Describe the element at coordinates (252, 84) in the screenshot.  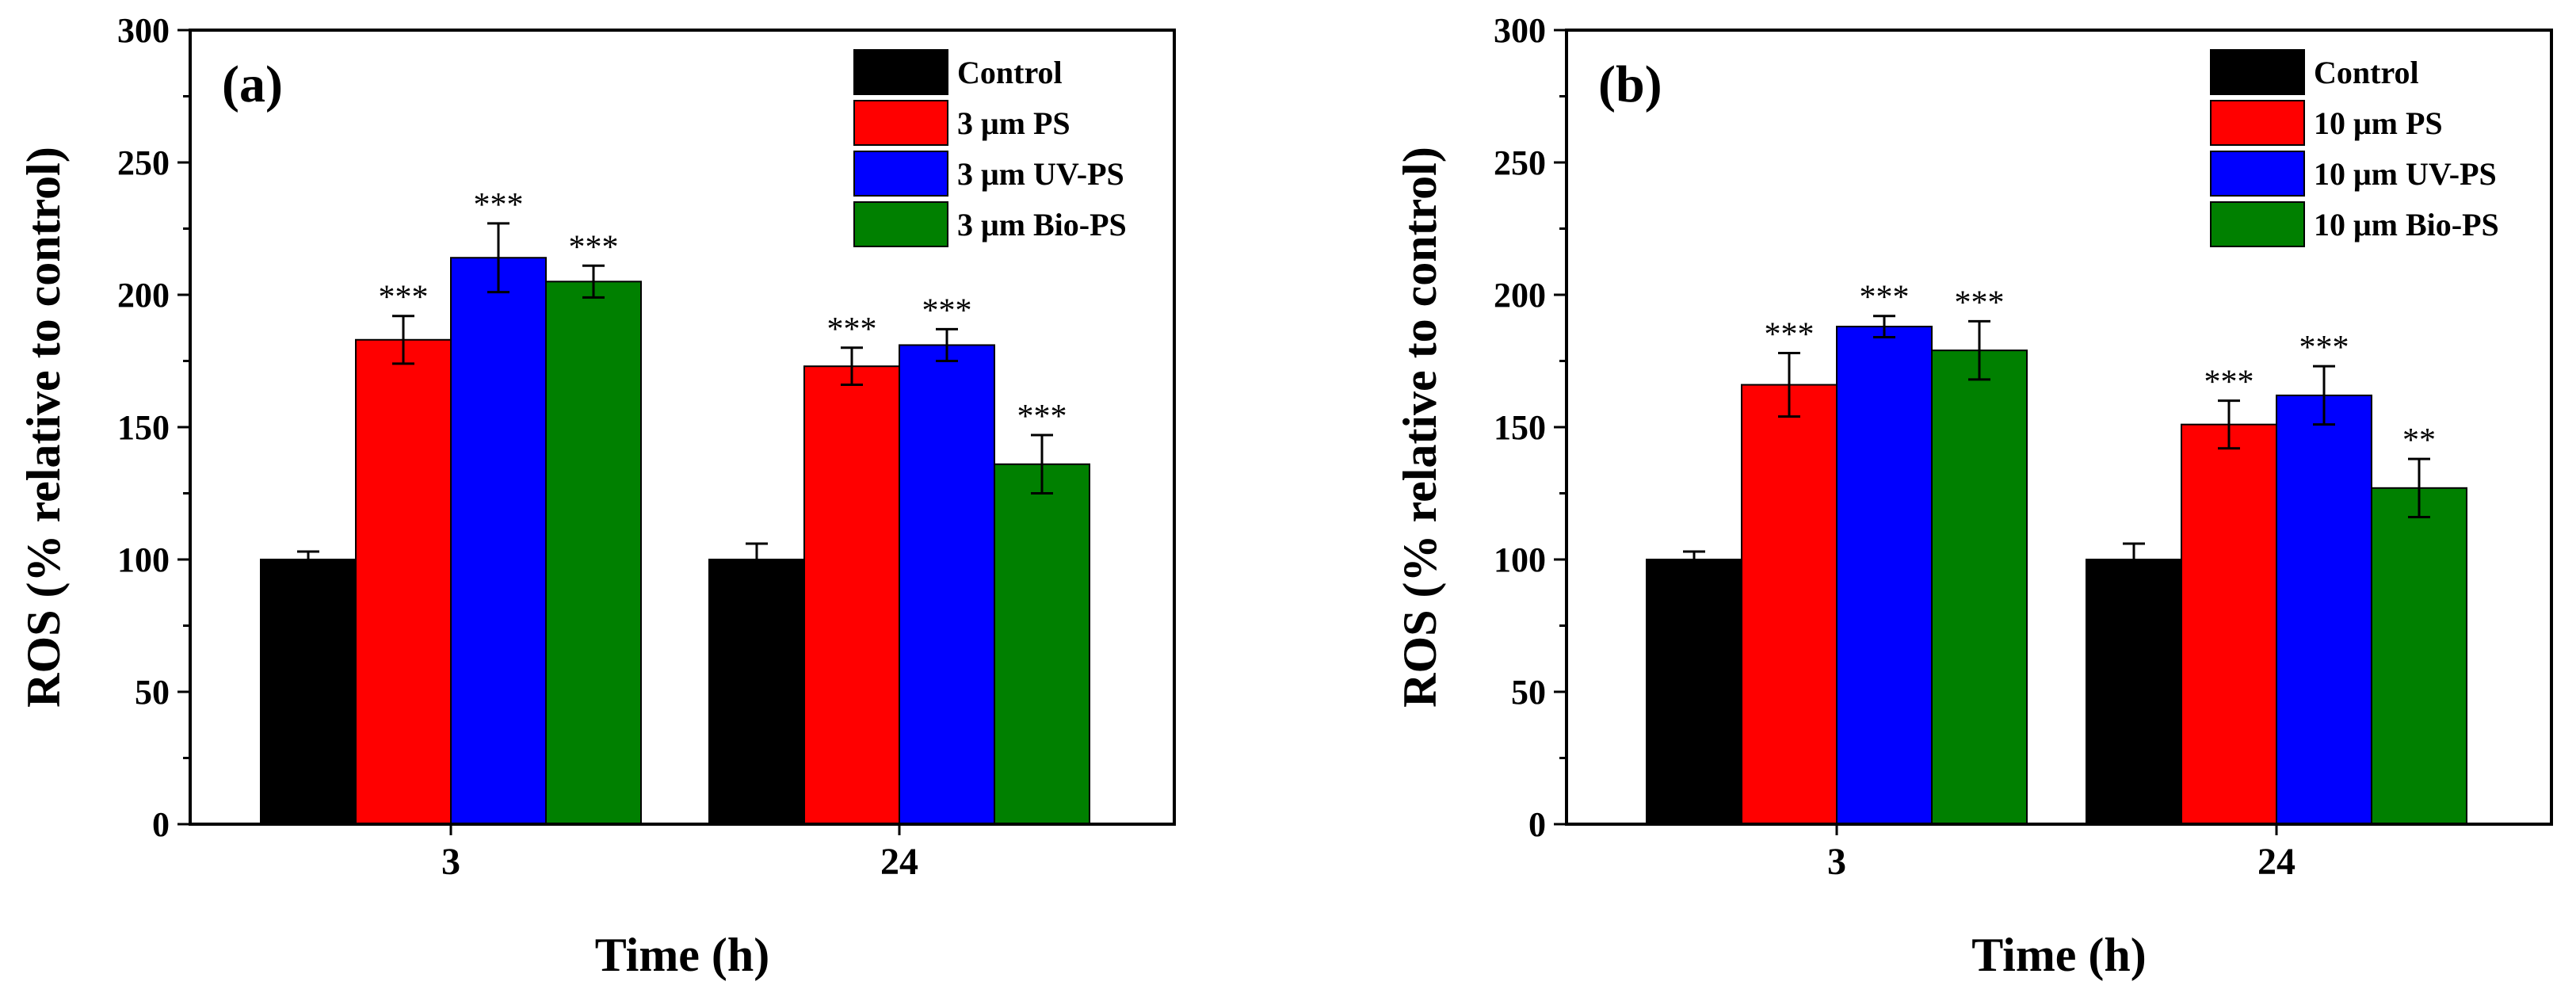
I see `panel-label: (a)` at that location.